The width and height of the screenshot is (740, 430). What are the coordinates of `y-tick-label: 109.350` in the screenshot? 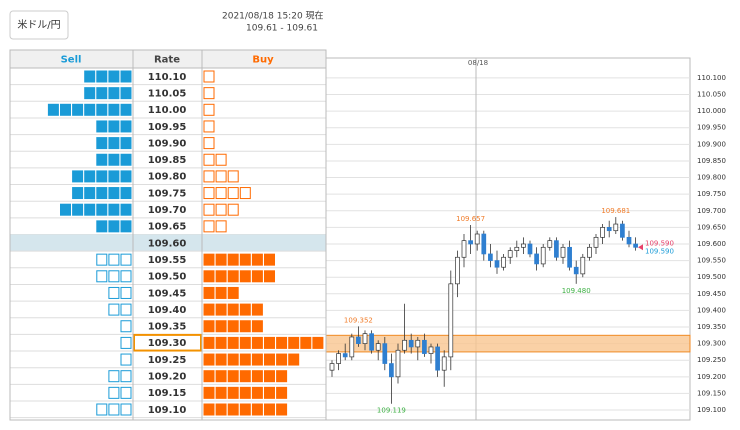 It's located at (711, 327).